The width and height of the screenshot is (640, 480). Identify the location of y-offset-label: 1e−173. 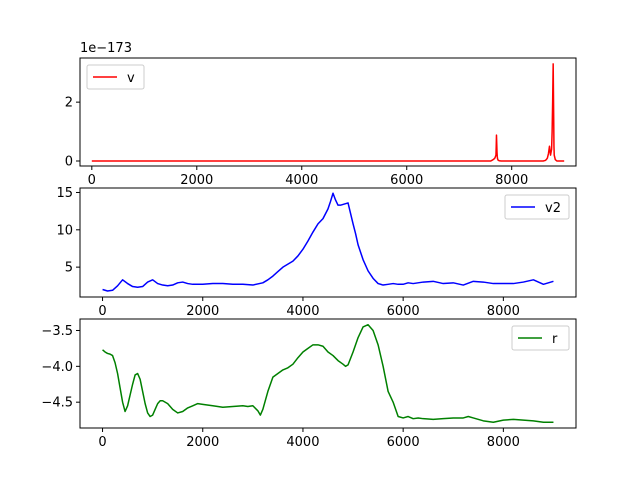
(106, 48).